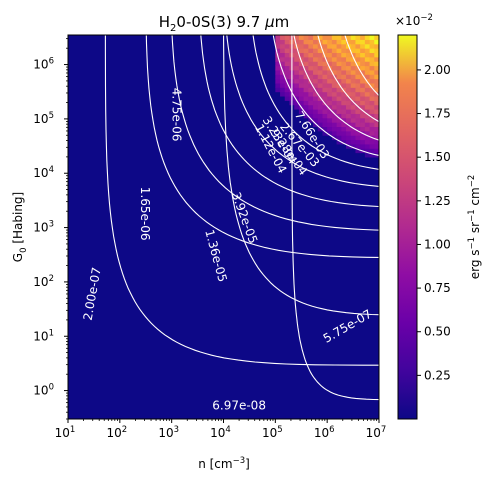  I want to click on y-tick-label: 103, so click(43, 227).